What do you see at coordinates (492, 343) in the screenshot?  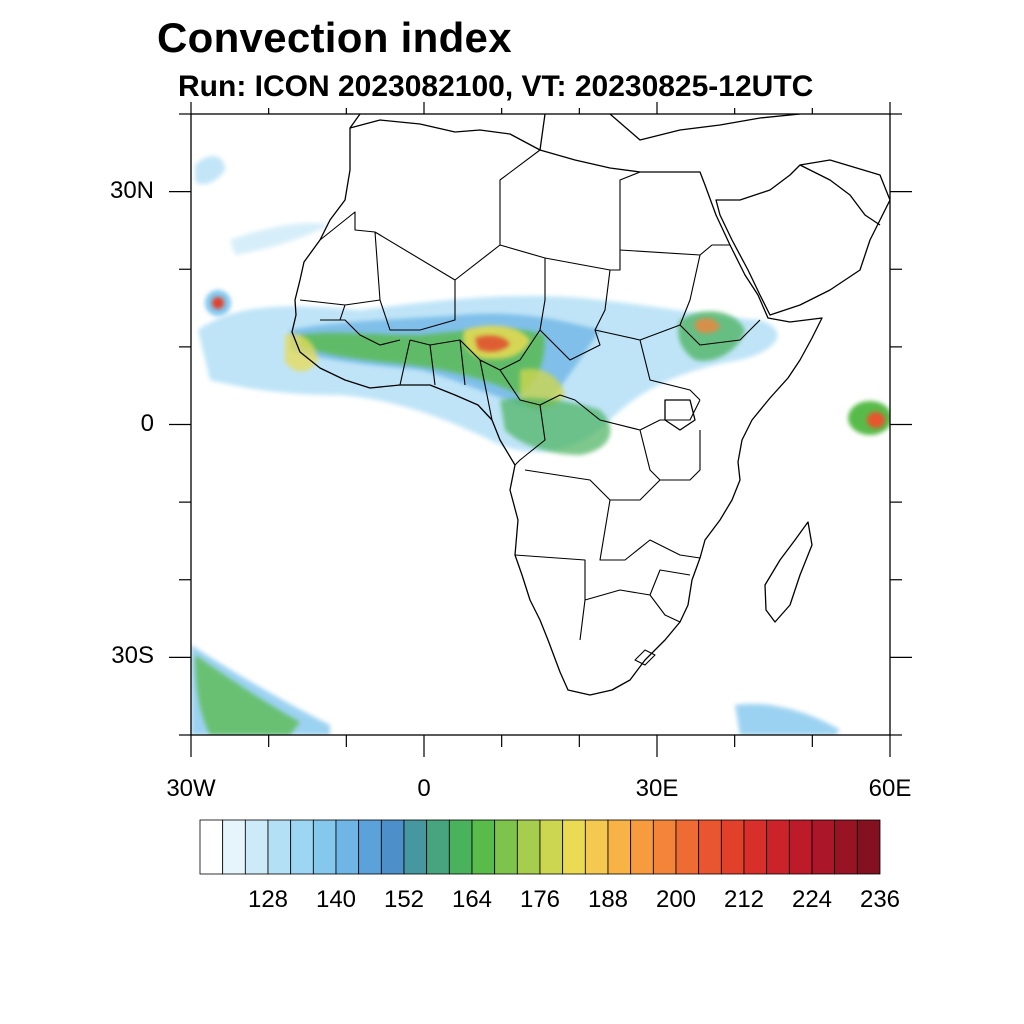 I see `convection-area-nigeria-red` at bounding box center [492, 343].